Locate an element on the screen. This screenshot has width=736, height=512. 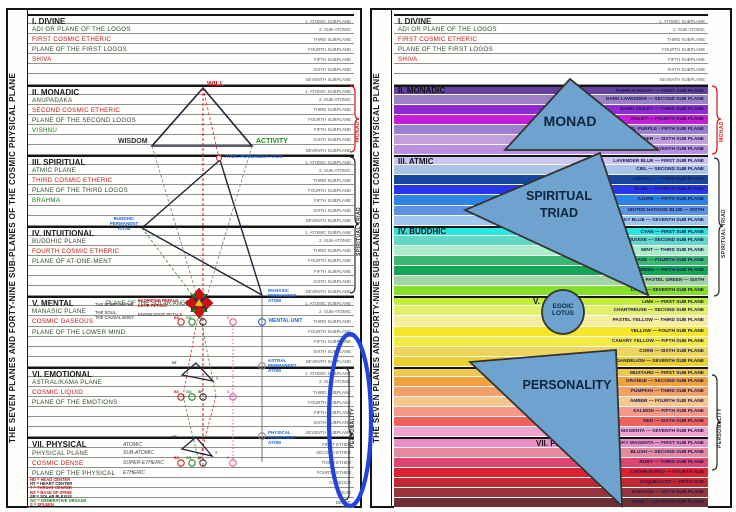
monad-bracket-label-right: MONAD is located at coordinates (722, 131).